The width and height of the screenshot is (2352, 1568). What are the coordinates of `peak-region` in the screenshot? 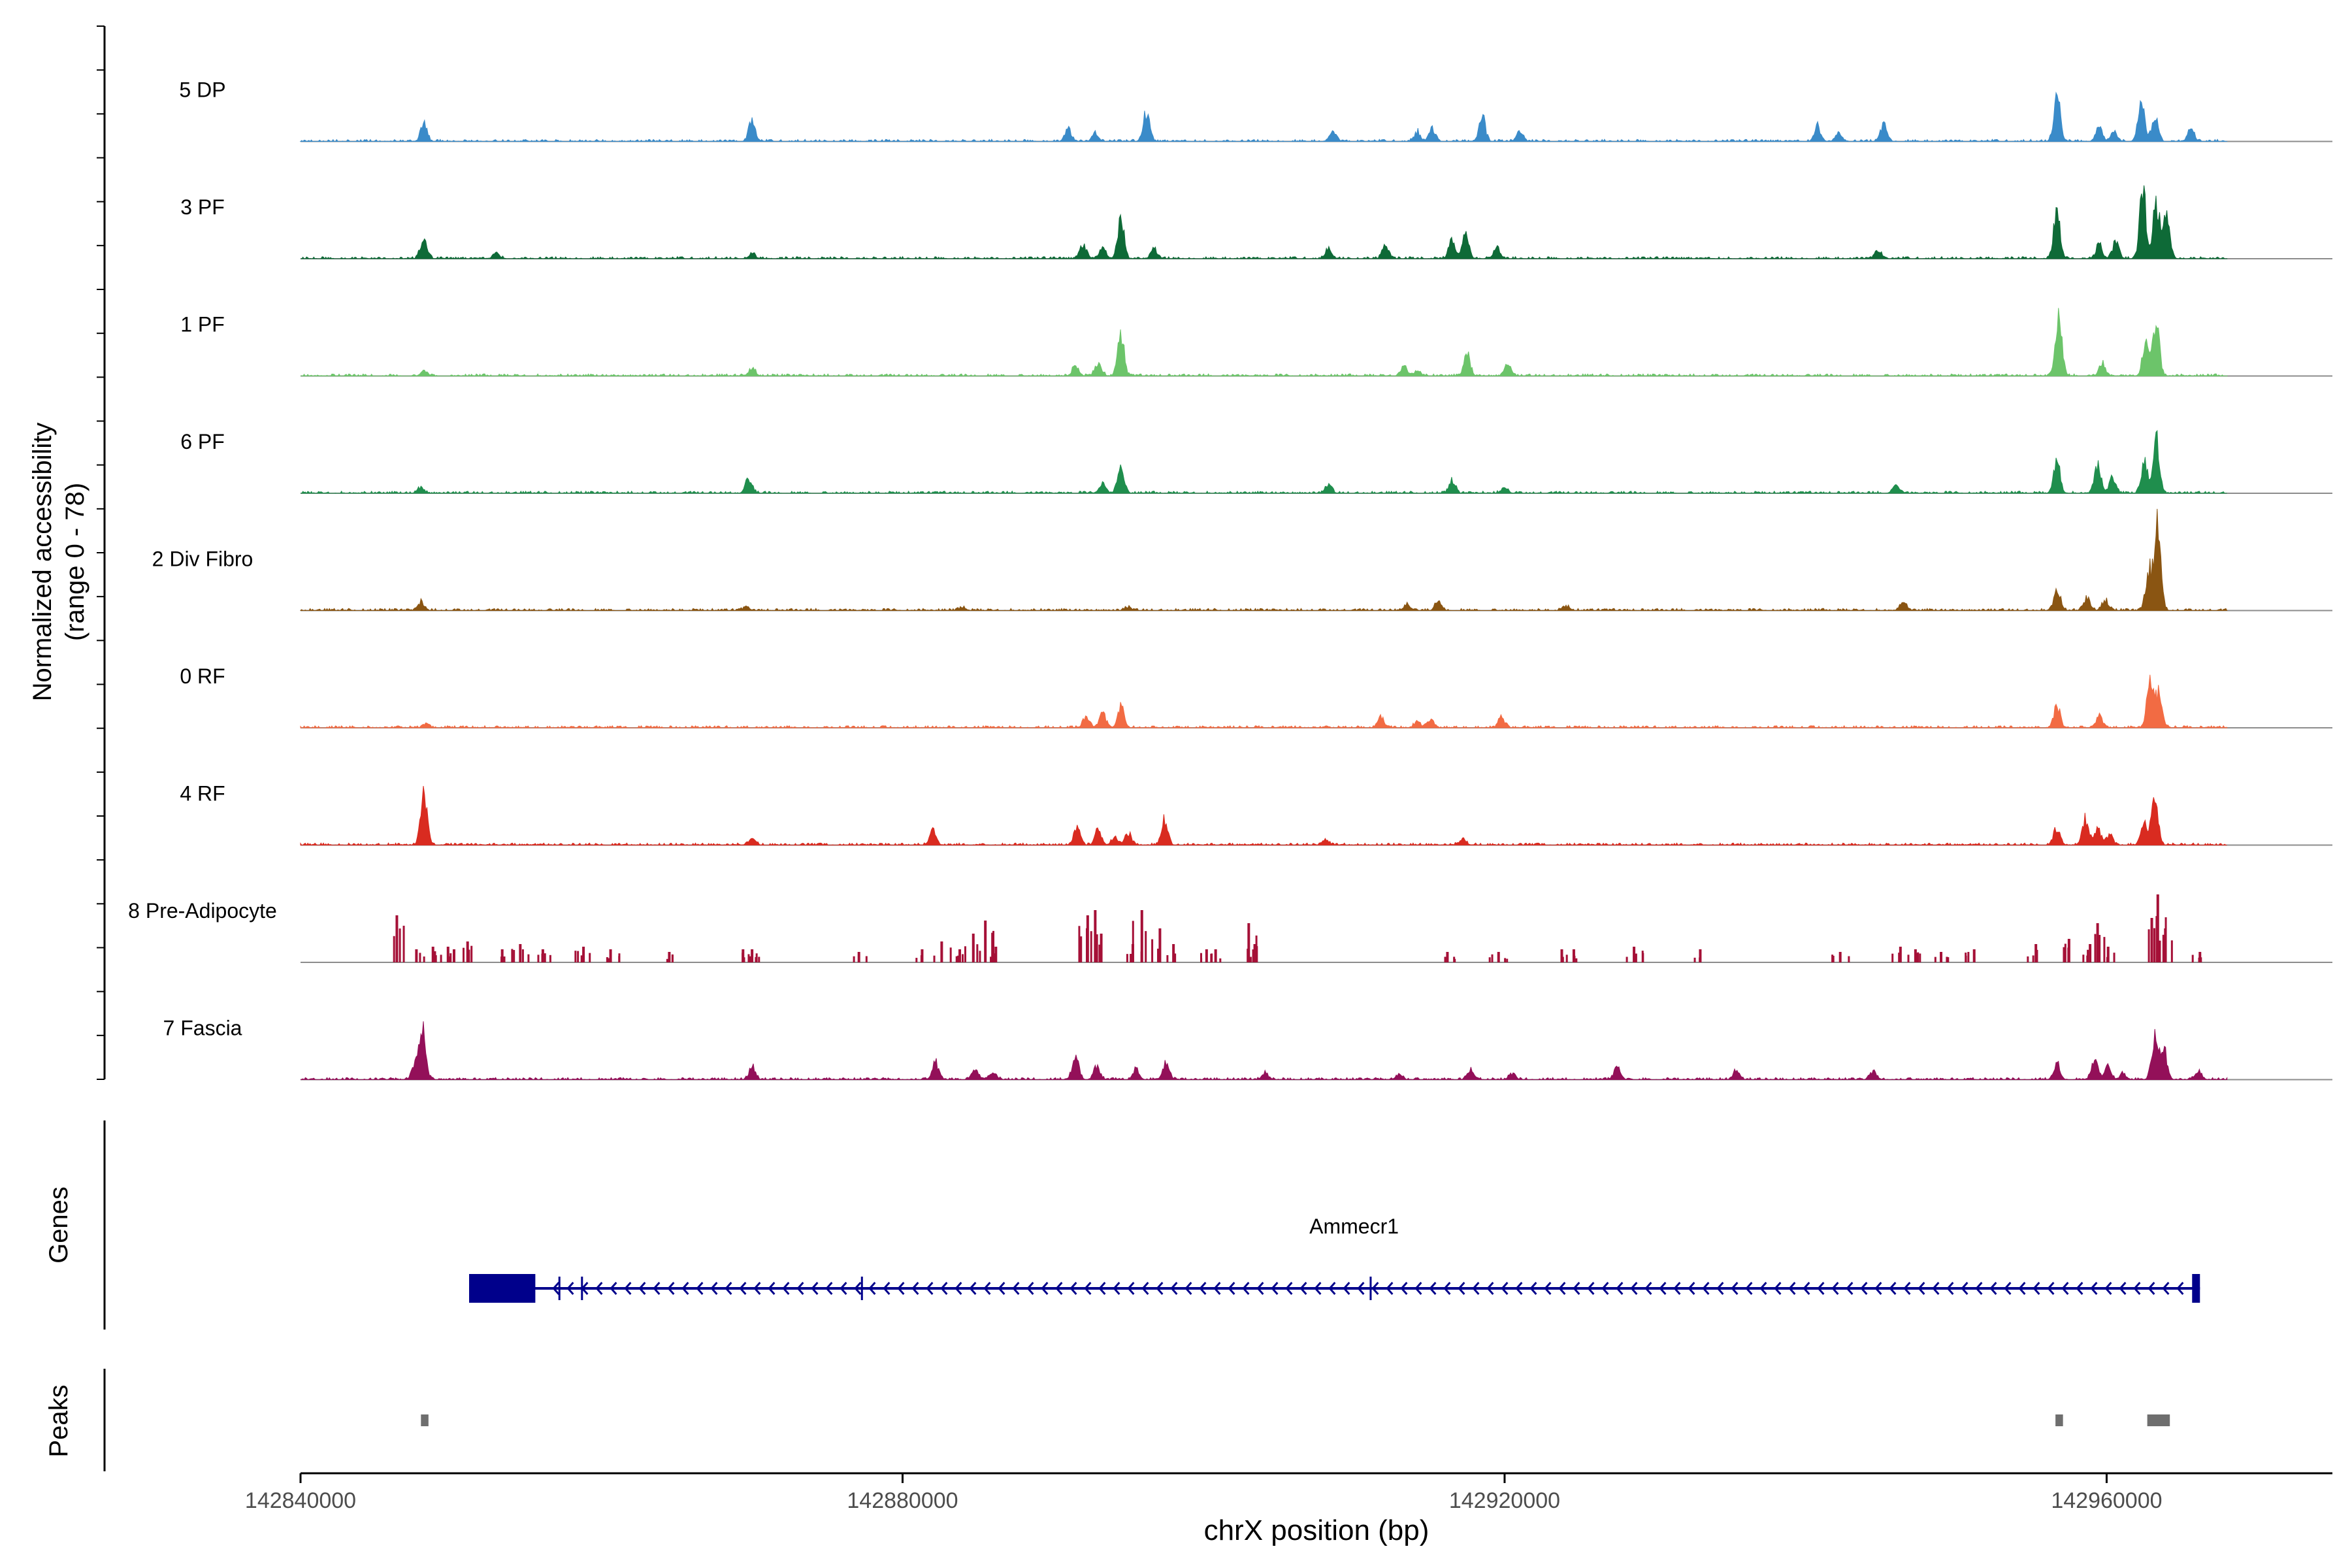 It's located at (2059, 1420).